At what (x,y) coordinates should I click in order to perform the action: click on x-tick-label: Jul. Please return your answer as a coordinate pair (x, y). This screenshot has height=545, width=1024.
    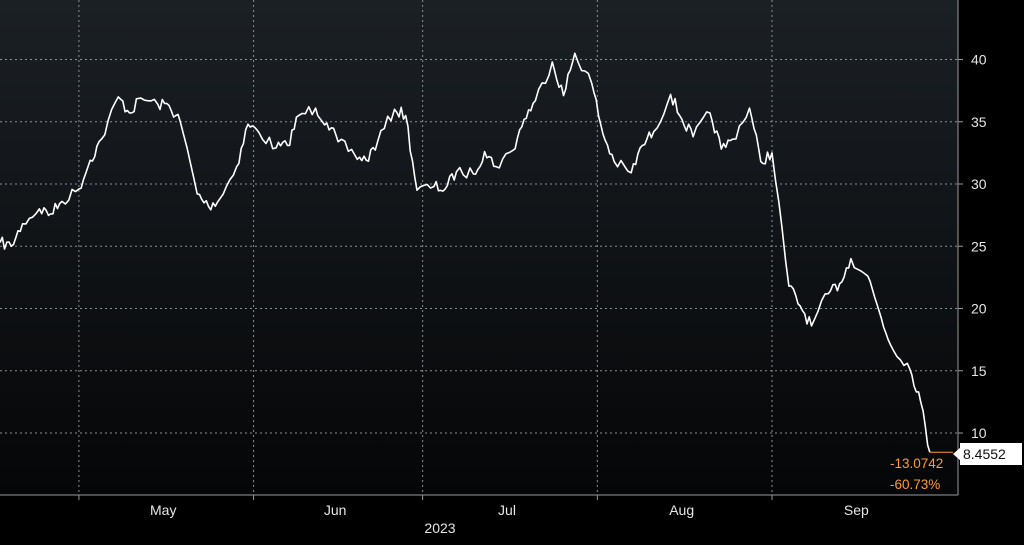
    Looking at the image, I should click on (507, 510).